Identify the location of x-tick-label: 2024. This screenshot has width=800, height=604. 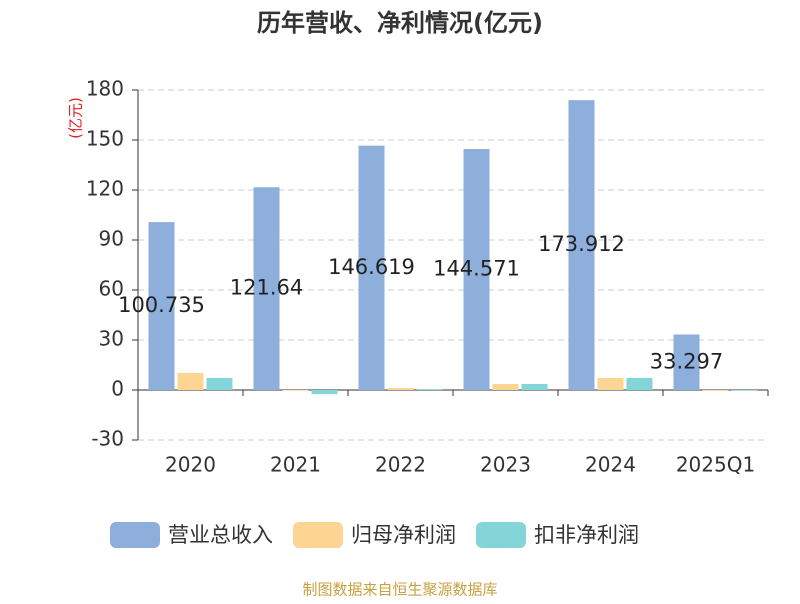
(610, 465).